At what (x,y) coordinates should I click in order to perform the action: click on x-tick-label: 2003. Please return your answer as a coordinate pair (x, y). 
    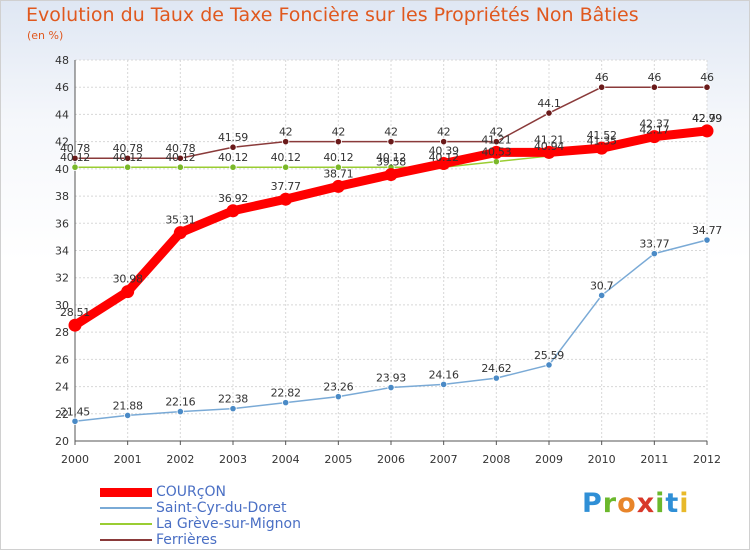
    Looking at the image, I should click on (233, 459).